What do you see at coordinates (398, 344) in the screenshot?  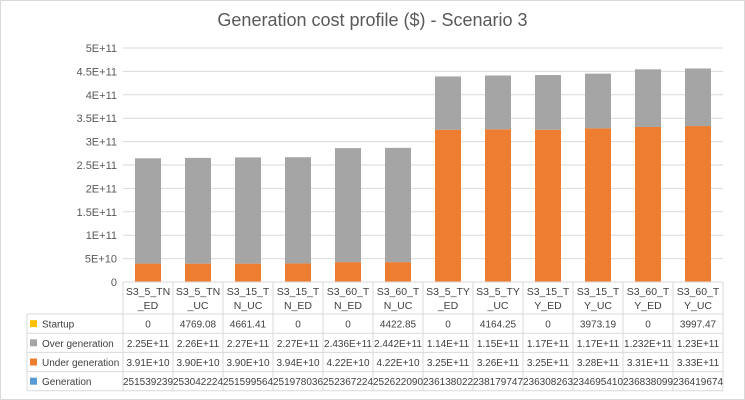 I see `data-cell: 2.442E+11` at bounding box center [398, 344].